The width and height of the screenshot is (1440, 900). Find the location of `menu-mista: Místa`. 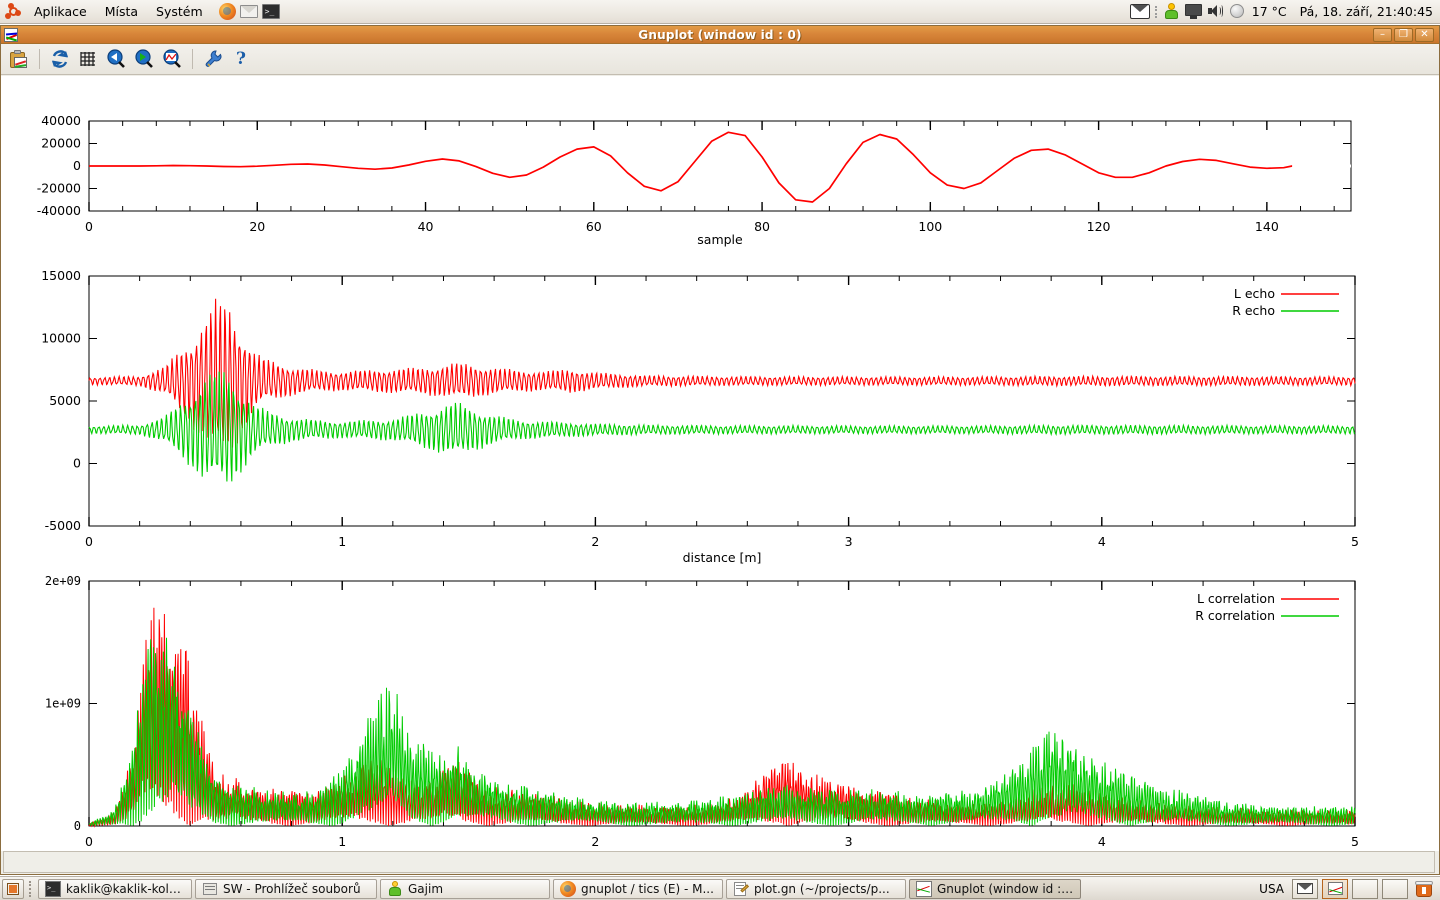

menu-mista: Místa is located at coordinates (121, 11).